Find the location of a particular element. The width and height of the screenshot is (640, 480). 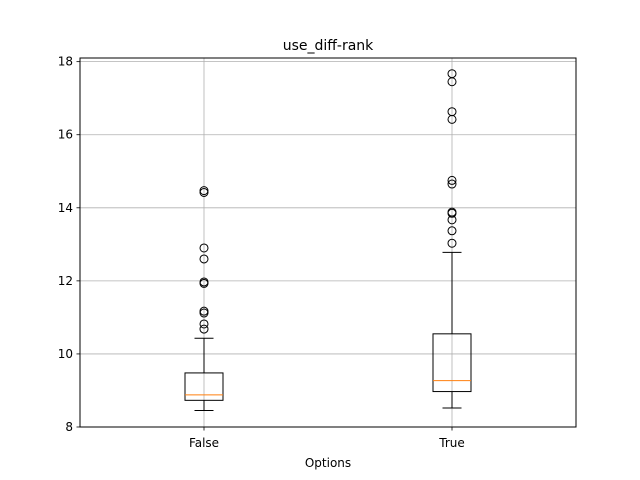

x-tick-label: True is located at coordinates (451, 443).